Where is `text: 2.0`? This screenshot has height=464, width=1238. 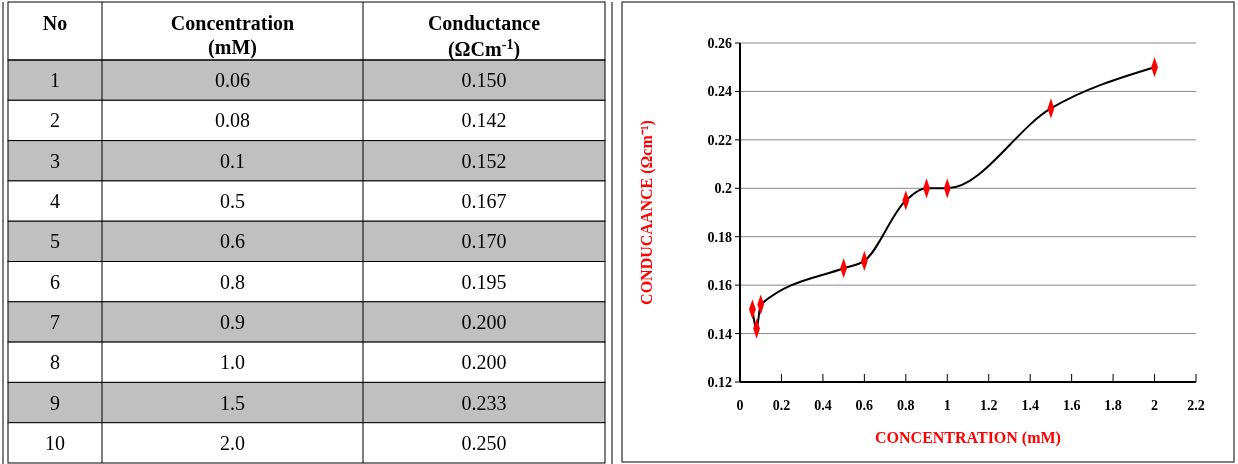 text: 2.0 is located at coordinates (232, 442).